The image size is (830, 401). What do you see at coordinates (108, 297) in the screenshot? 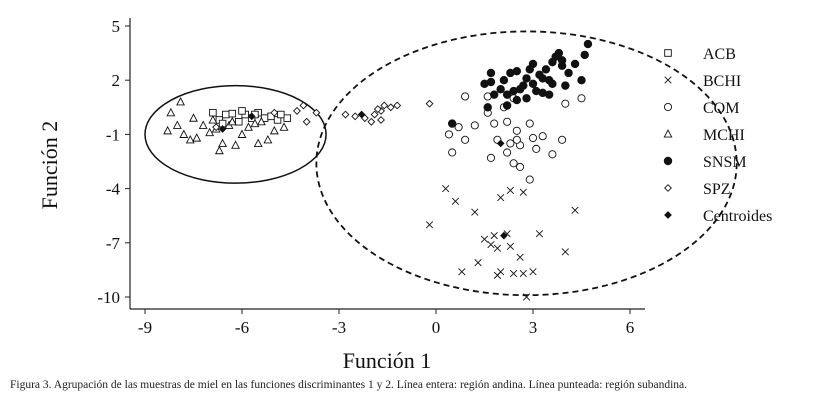
I see `y-tick-label: -10` at bounding box center [108, 297].